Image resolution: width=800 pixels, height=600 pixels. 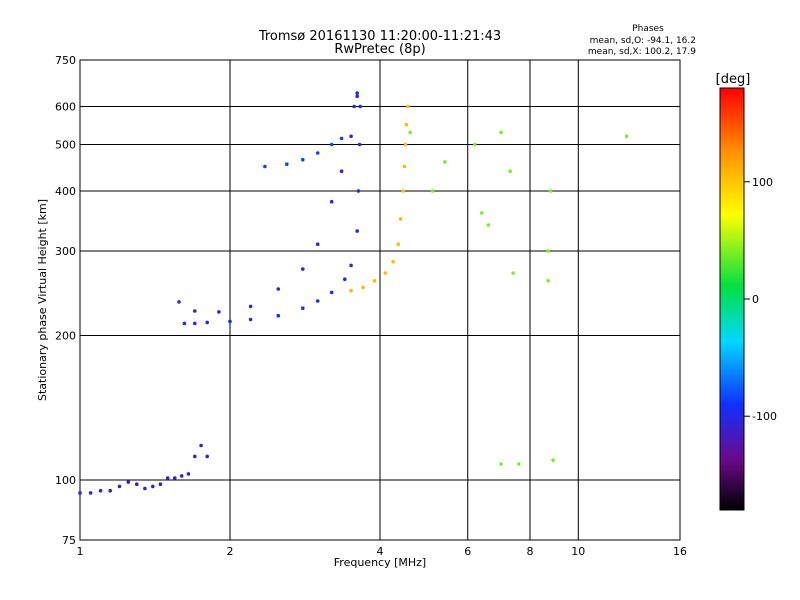 What do you see at coordinates (578, 551) in the screenshot?
I see `x-tick-label: 10` at bounding box center [578, 551].